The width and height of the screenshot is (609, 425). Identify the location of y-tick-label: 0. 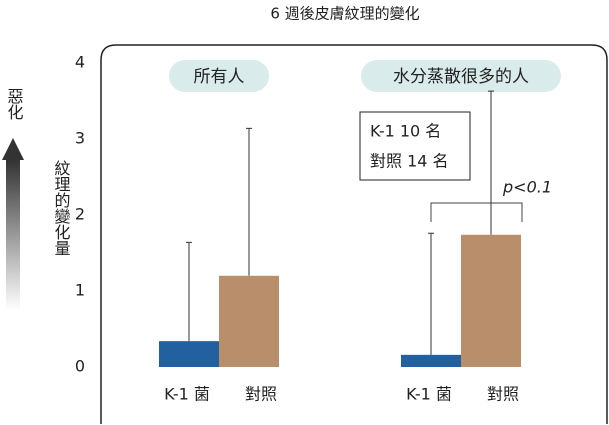
(80, 366).